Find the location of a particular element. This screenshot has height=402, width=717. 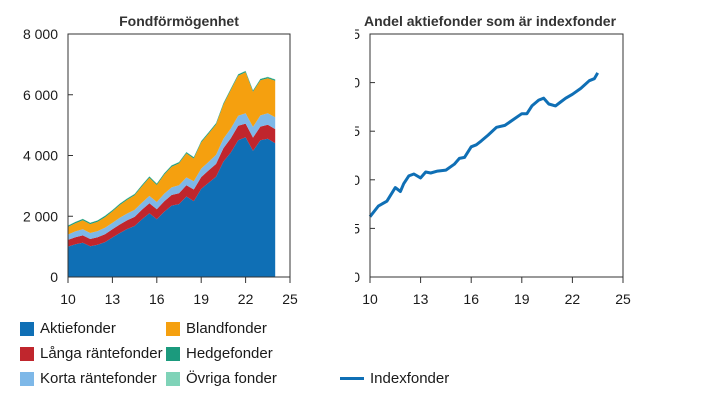

area-blandfonder is located at coordinates (172, 153).